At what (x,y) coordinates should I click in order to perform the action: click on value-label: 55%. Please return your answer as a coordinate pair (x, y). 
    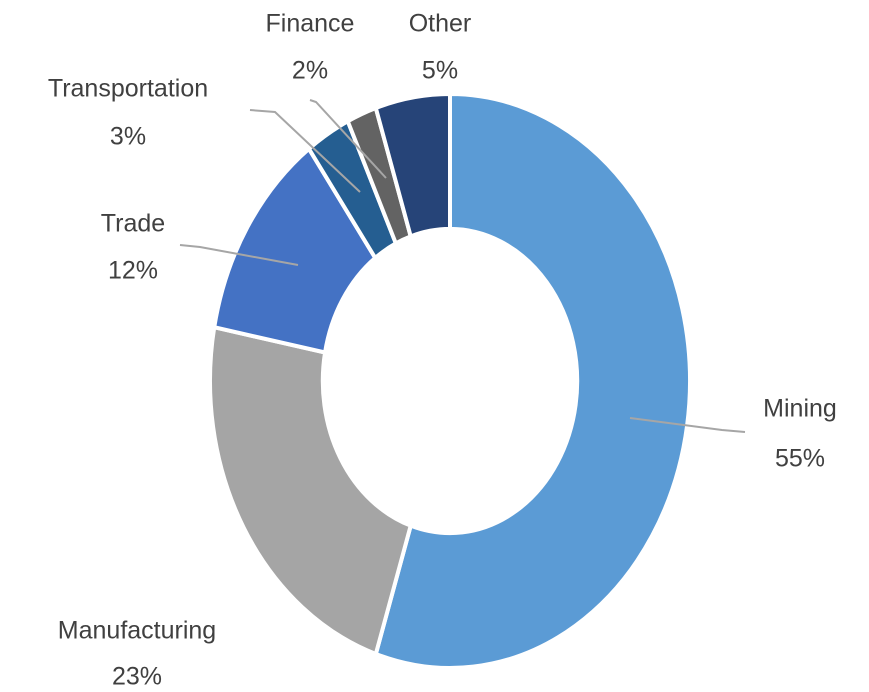
    Looking at the image, I should click on (800, 459).